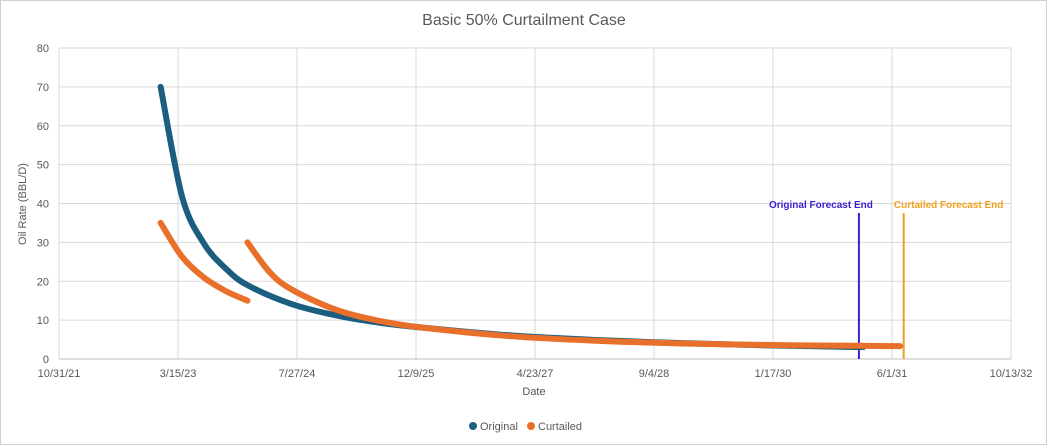 The image size is (1047, 446). What do you see at coordinates (23, 204) in the screenshot?
I see `y-axis-title: Oil Rate (BBL/D)` at bounding box center [23, 204].